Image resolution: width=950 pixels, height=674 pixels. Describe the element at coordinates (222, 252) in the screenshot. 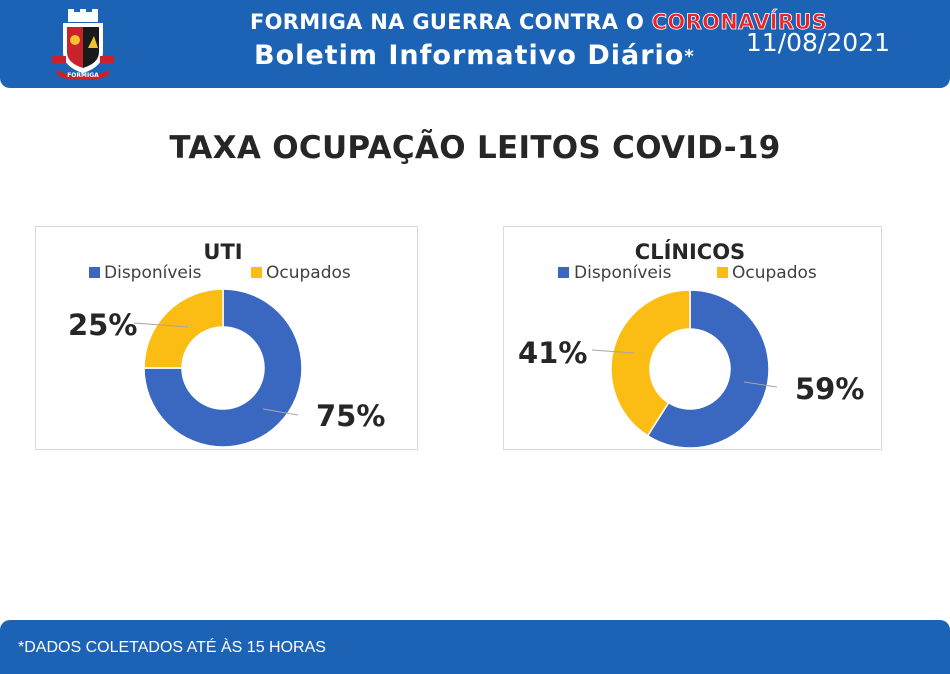

I see `chart-title: UTI` at that location.